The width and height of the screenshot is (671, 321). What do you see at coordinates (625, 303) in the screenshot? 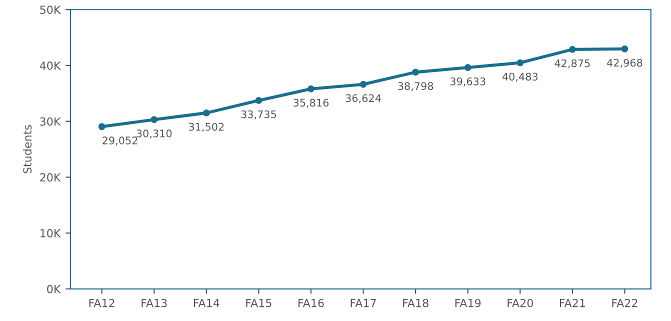
I see `x-tick-label: FA22` at bounding box center [625, 303].